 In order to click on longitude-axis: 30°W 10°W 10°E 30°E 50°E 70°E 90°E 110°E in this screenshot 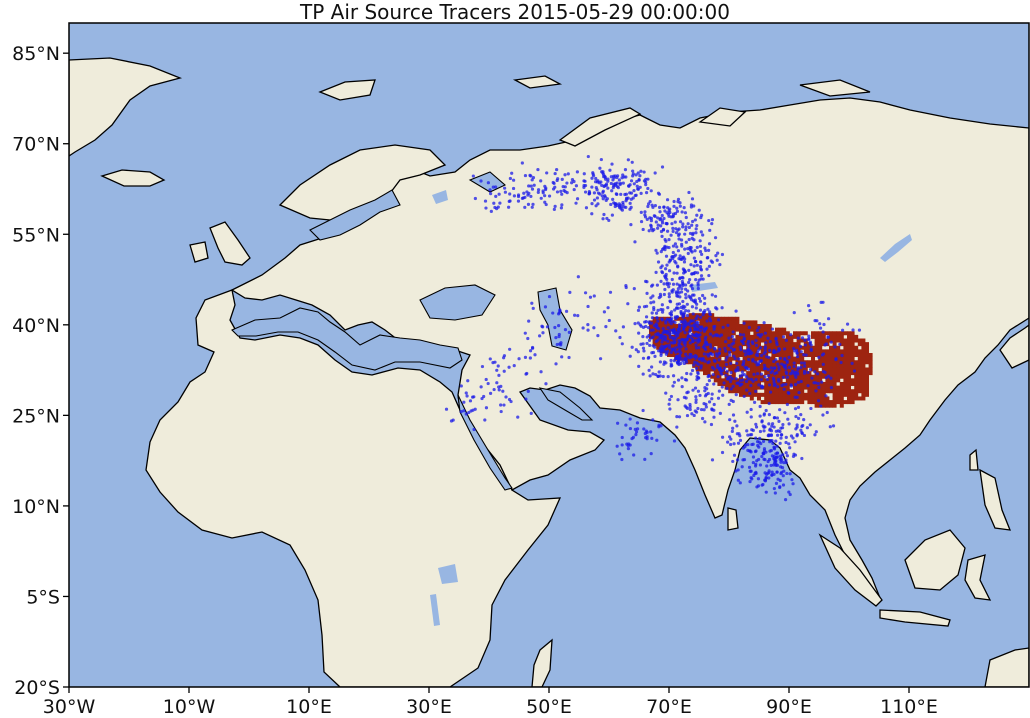, I will do `click(490, 702)`.